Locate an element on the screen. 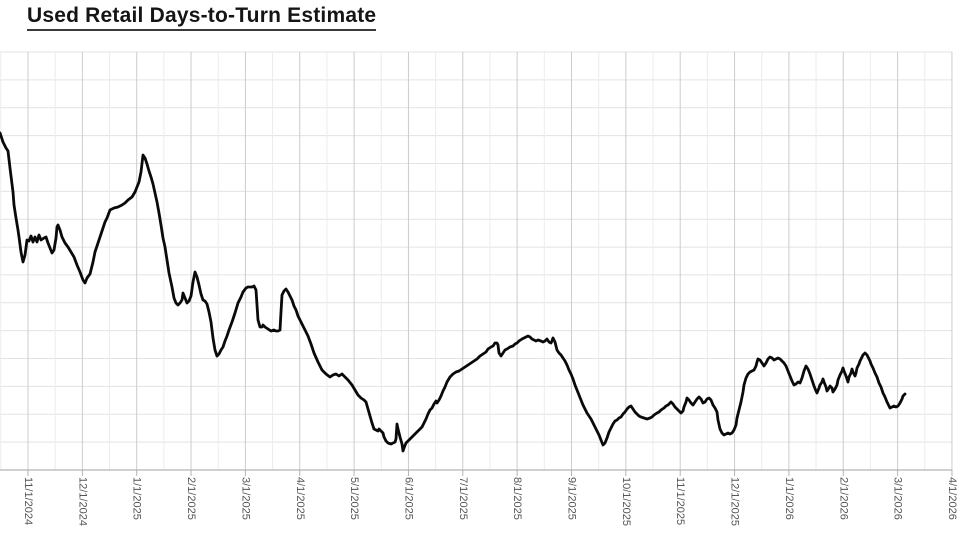 The height and width of the screenshot is (552, 980). chart-title: Used Retail Days-to-Turn Estimate is located at coordinates (202, 17).